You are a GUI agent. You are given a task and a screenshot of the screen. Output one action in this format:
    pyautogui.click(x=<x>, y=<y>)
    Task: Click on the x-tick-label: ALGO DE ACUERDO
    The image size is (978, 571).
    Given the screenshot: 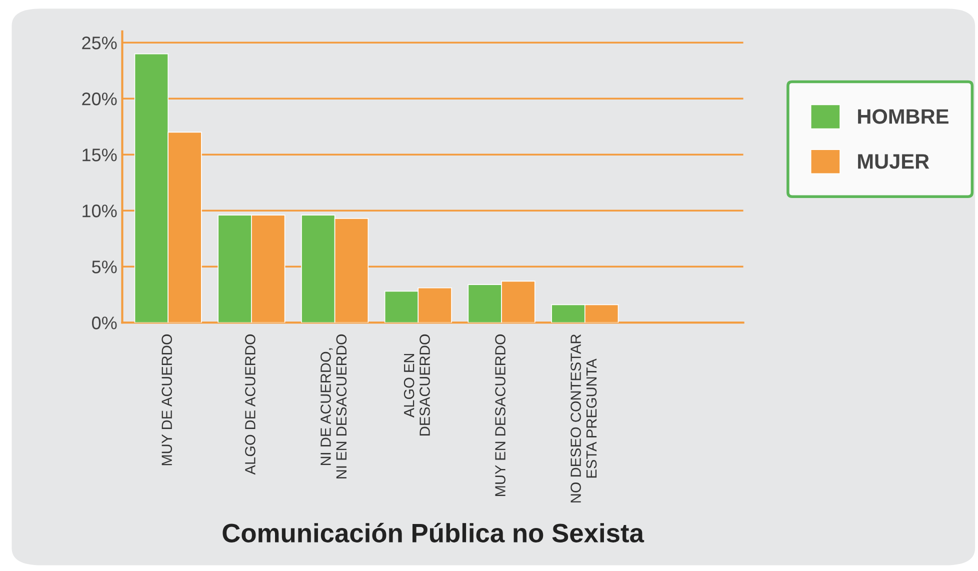 What is the action you would take?
    pyautogui.click(x=250, y=404)
    